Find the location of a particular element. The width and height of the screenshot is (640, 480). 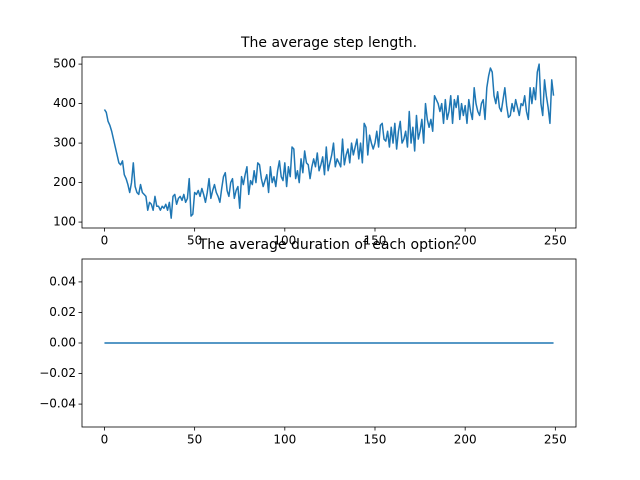

y-tick-label: 0.04 is located at coordinates (62, 281).